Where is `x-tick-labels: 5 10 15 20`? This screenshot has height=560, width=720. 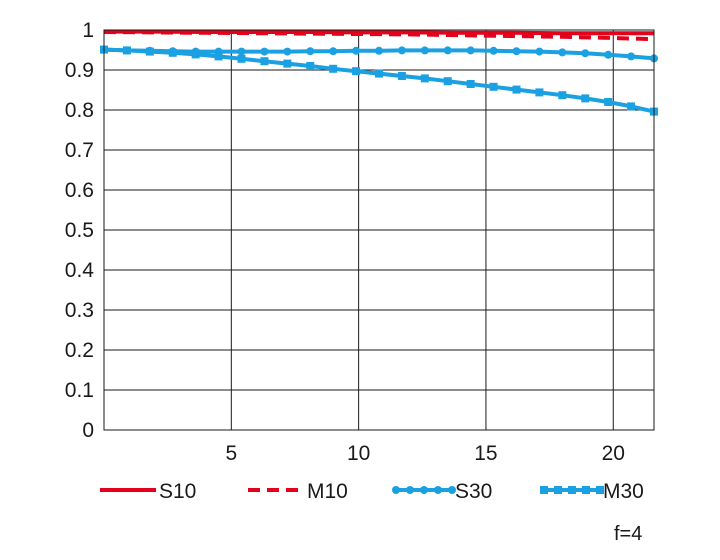 x-tick-labels: 5 10 15 20 is located at coordinates (424, 453).